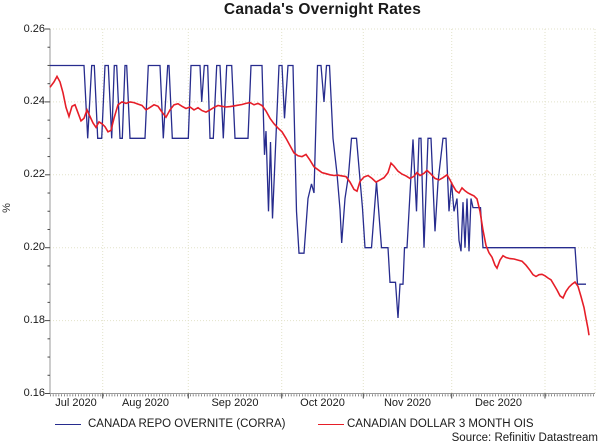 This screenshot has width=600, height=448. I want to click on x-tick-label: Oct 2020, so click(322, 403).